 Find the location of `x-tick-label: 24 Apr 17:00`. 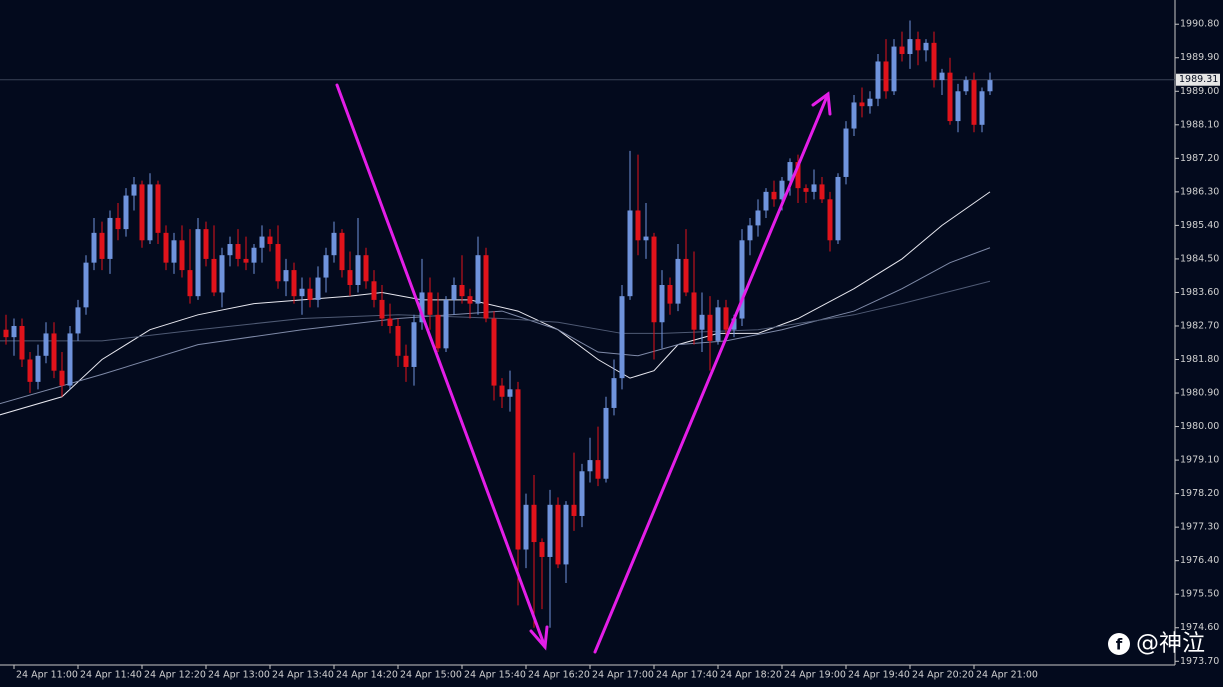

x-tick-label: 24 Apr 17:00 is located at coordinates (623, 675).